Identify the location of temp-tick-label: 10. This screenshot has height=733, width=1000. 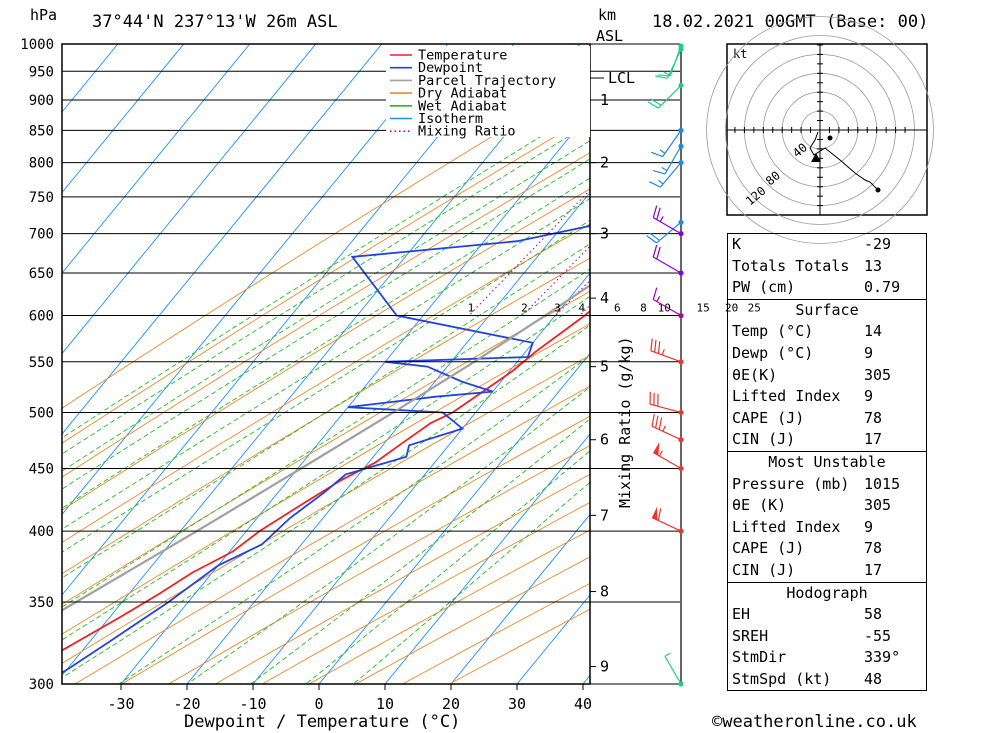
(385, 704).